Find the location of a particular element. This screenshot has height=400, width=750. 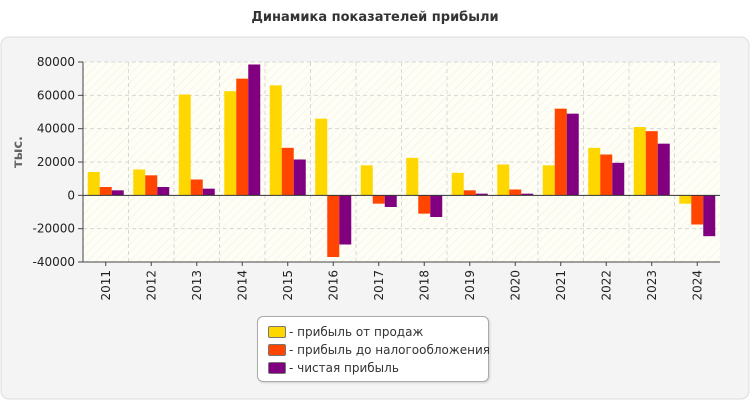

legend-label: - прибыль до налогообложения is located at coordinates (389, 350).